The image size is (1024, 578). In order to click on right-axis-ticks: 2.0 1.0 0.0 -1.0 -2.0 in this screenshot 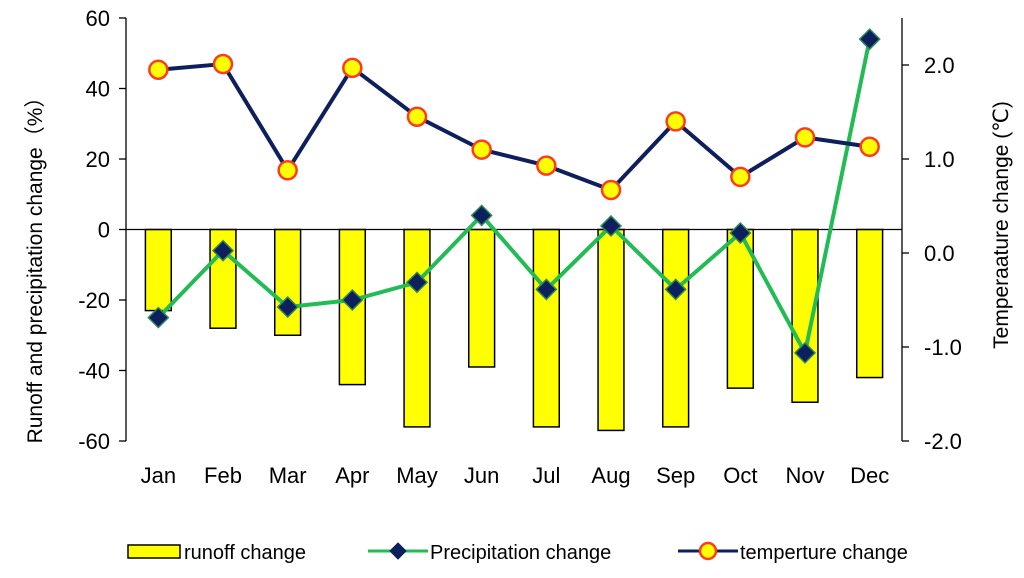, I will do `click(932, 253)`.